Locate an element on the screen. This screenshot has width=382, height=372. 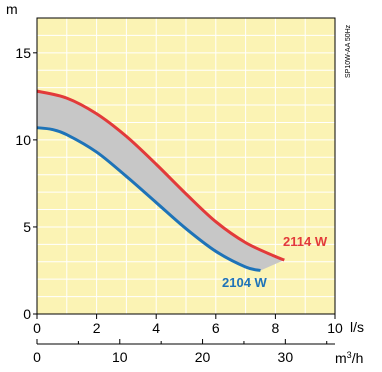
x-tick-label: 0 is located at coordinates (37, 328).